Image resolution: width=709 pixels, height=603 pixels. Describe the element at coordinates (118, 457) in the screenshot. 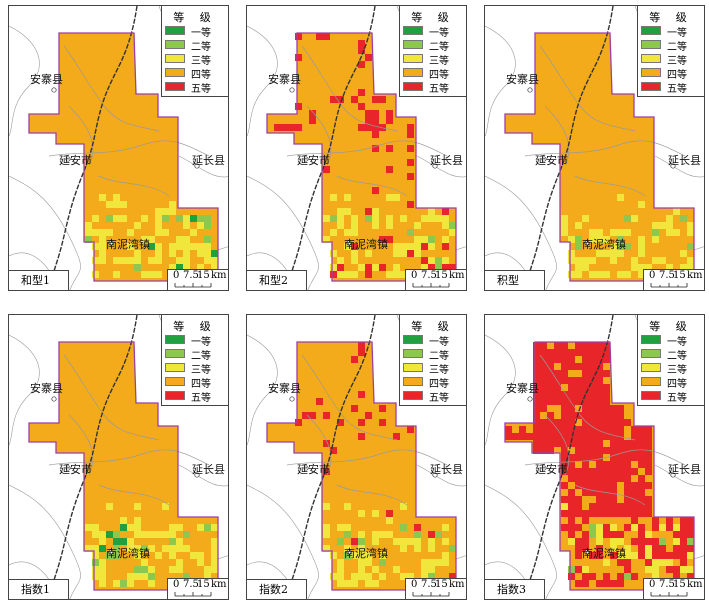

I see `map-panel-4: 安寨县 延安市 延长县 南泥湾镇 等 级一等 二等 三等 四等 五等 指数1 0 7.5 15 km` at that location.